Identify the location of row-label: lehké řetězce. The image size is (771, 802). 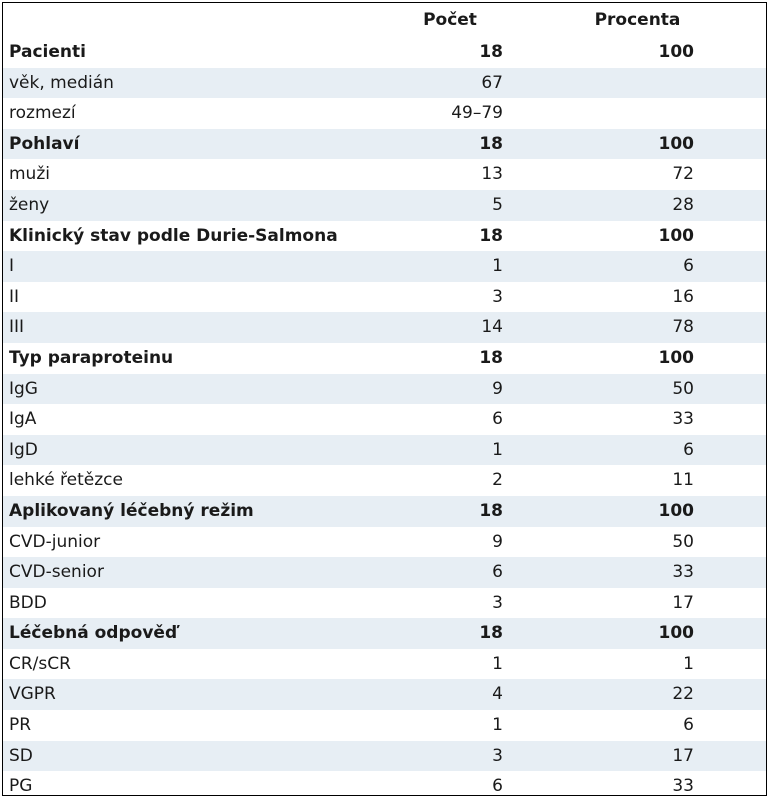
(66, 480).